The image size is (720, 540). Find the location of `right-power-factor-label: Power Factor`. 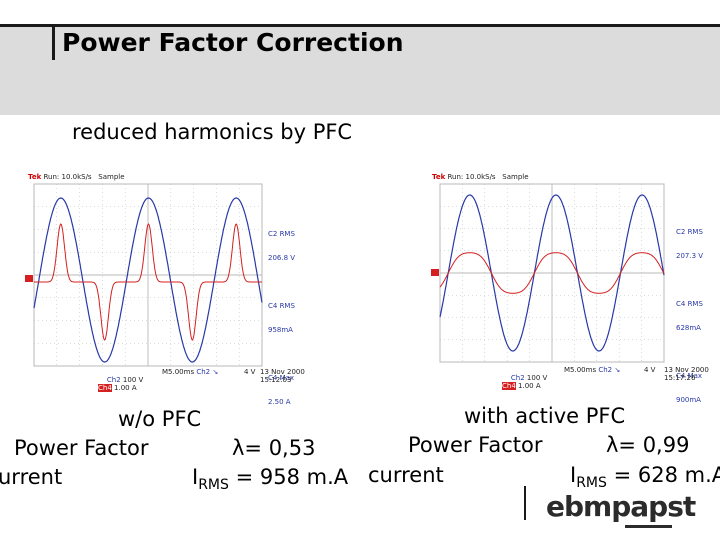

right-power-factor-label: Power Factor is located at coordinates (475, 445).